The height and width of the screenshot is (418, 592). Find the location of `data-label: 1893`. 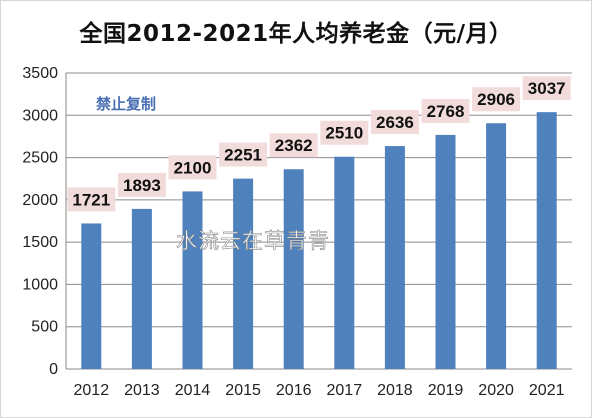

data-label: 1893 is located at coordinates (142, 185).